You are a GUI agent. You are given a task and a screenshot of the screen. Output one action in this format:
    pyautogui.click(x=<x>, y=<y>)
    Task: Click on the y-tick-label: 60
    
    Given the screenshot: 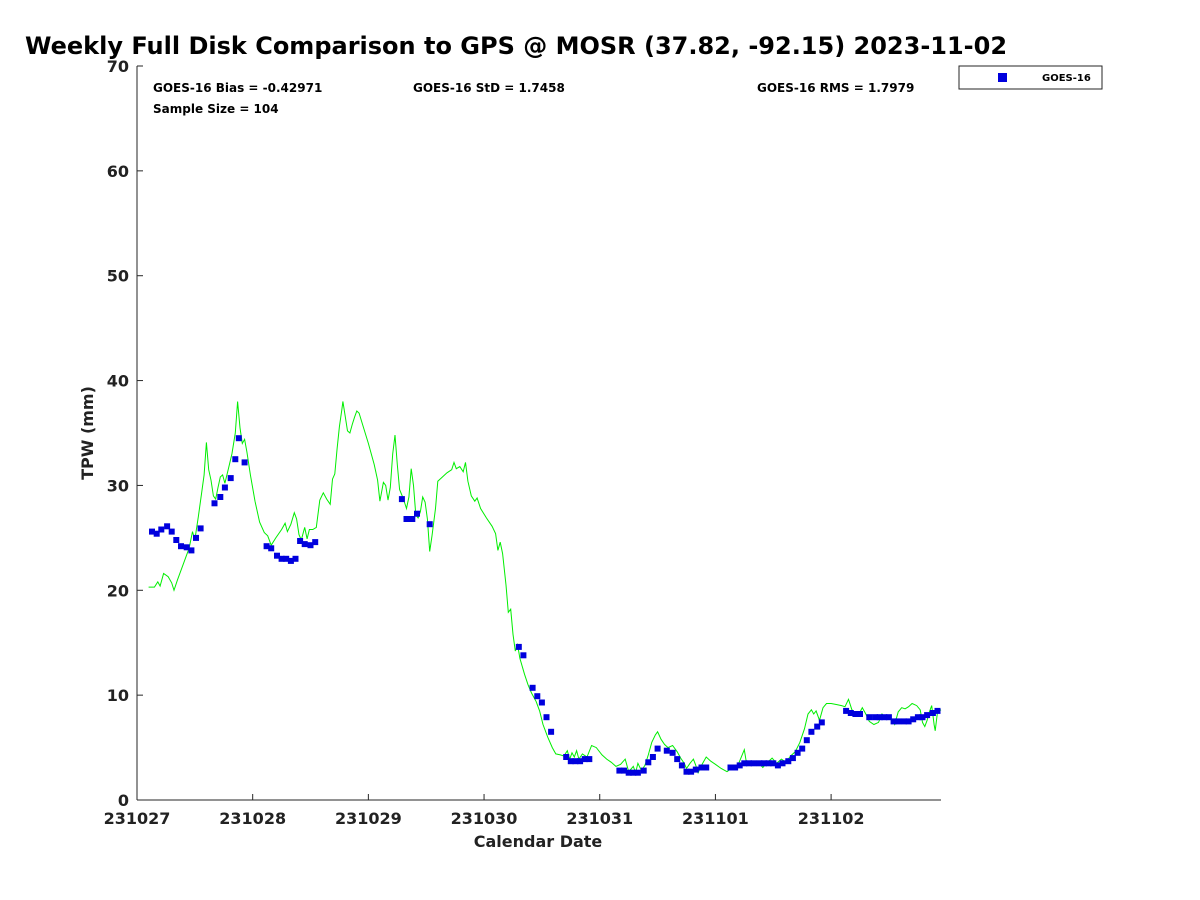 What is the action you would take?
    pyautogui.click(x=118, y=171)
    